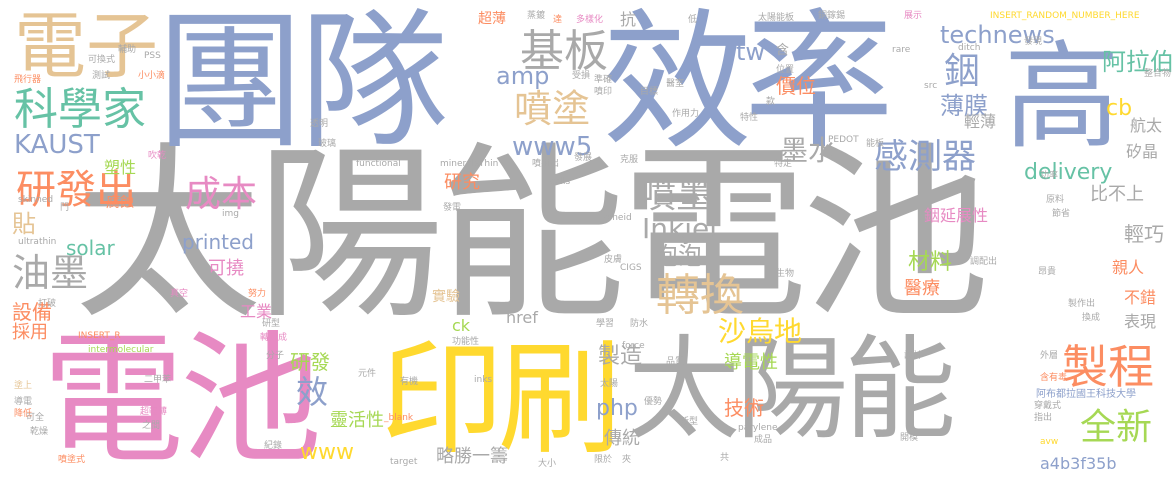 Image resolution: width=1175 pixels, height=482 pixels. Describe the element at coordinates (312, 392) in the screenshot. I see `word-effect: 效` at that location.